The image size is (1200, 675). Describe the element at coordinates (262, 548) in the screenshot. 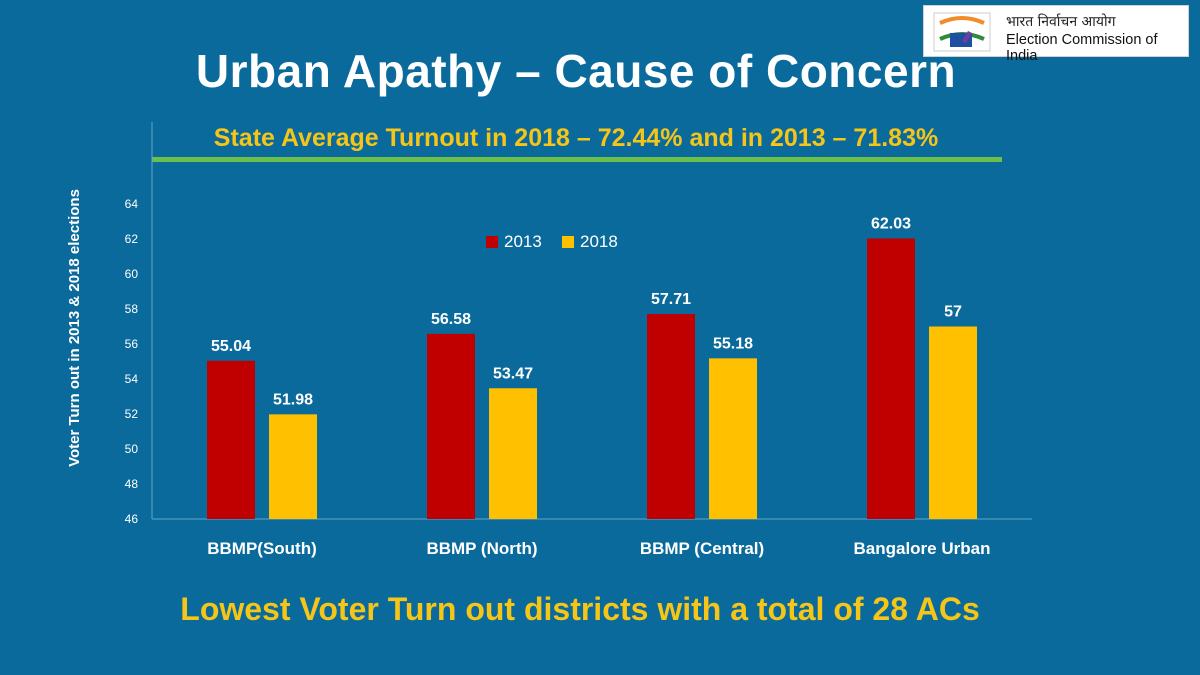

I see `category-label: BBMP(South)` at that location.